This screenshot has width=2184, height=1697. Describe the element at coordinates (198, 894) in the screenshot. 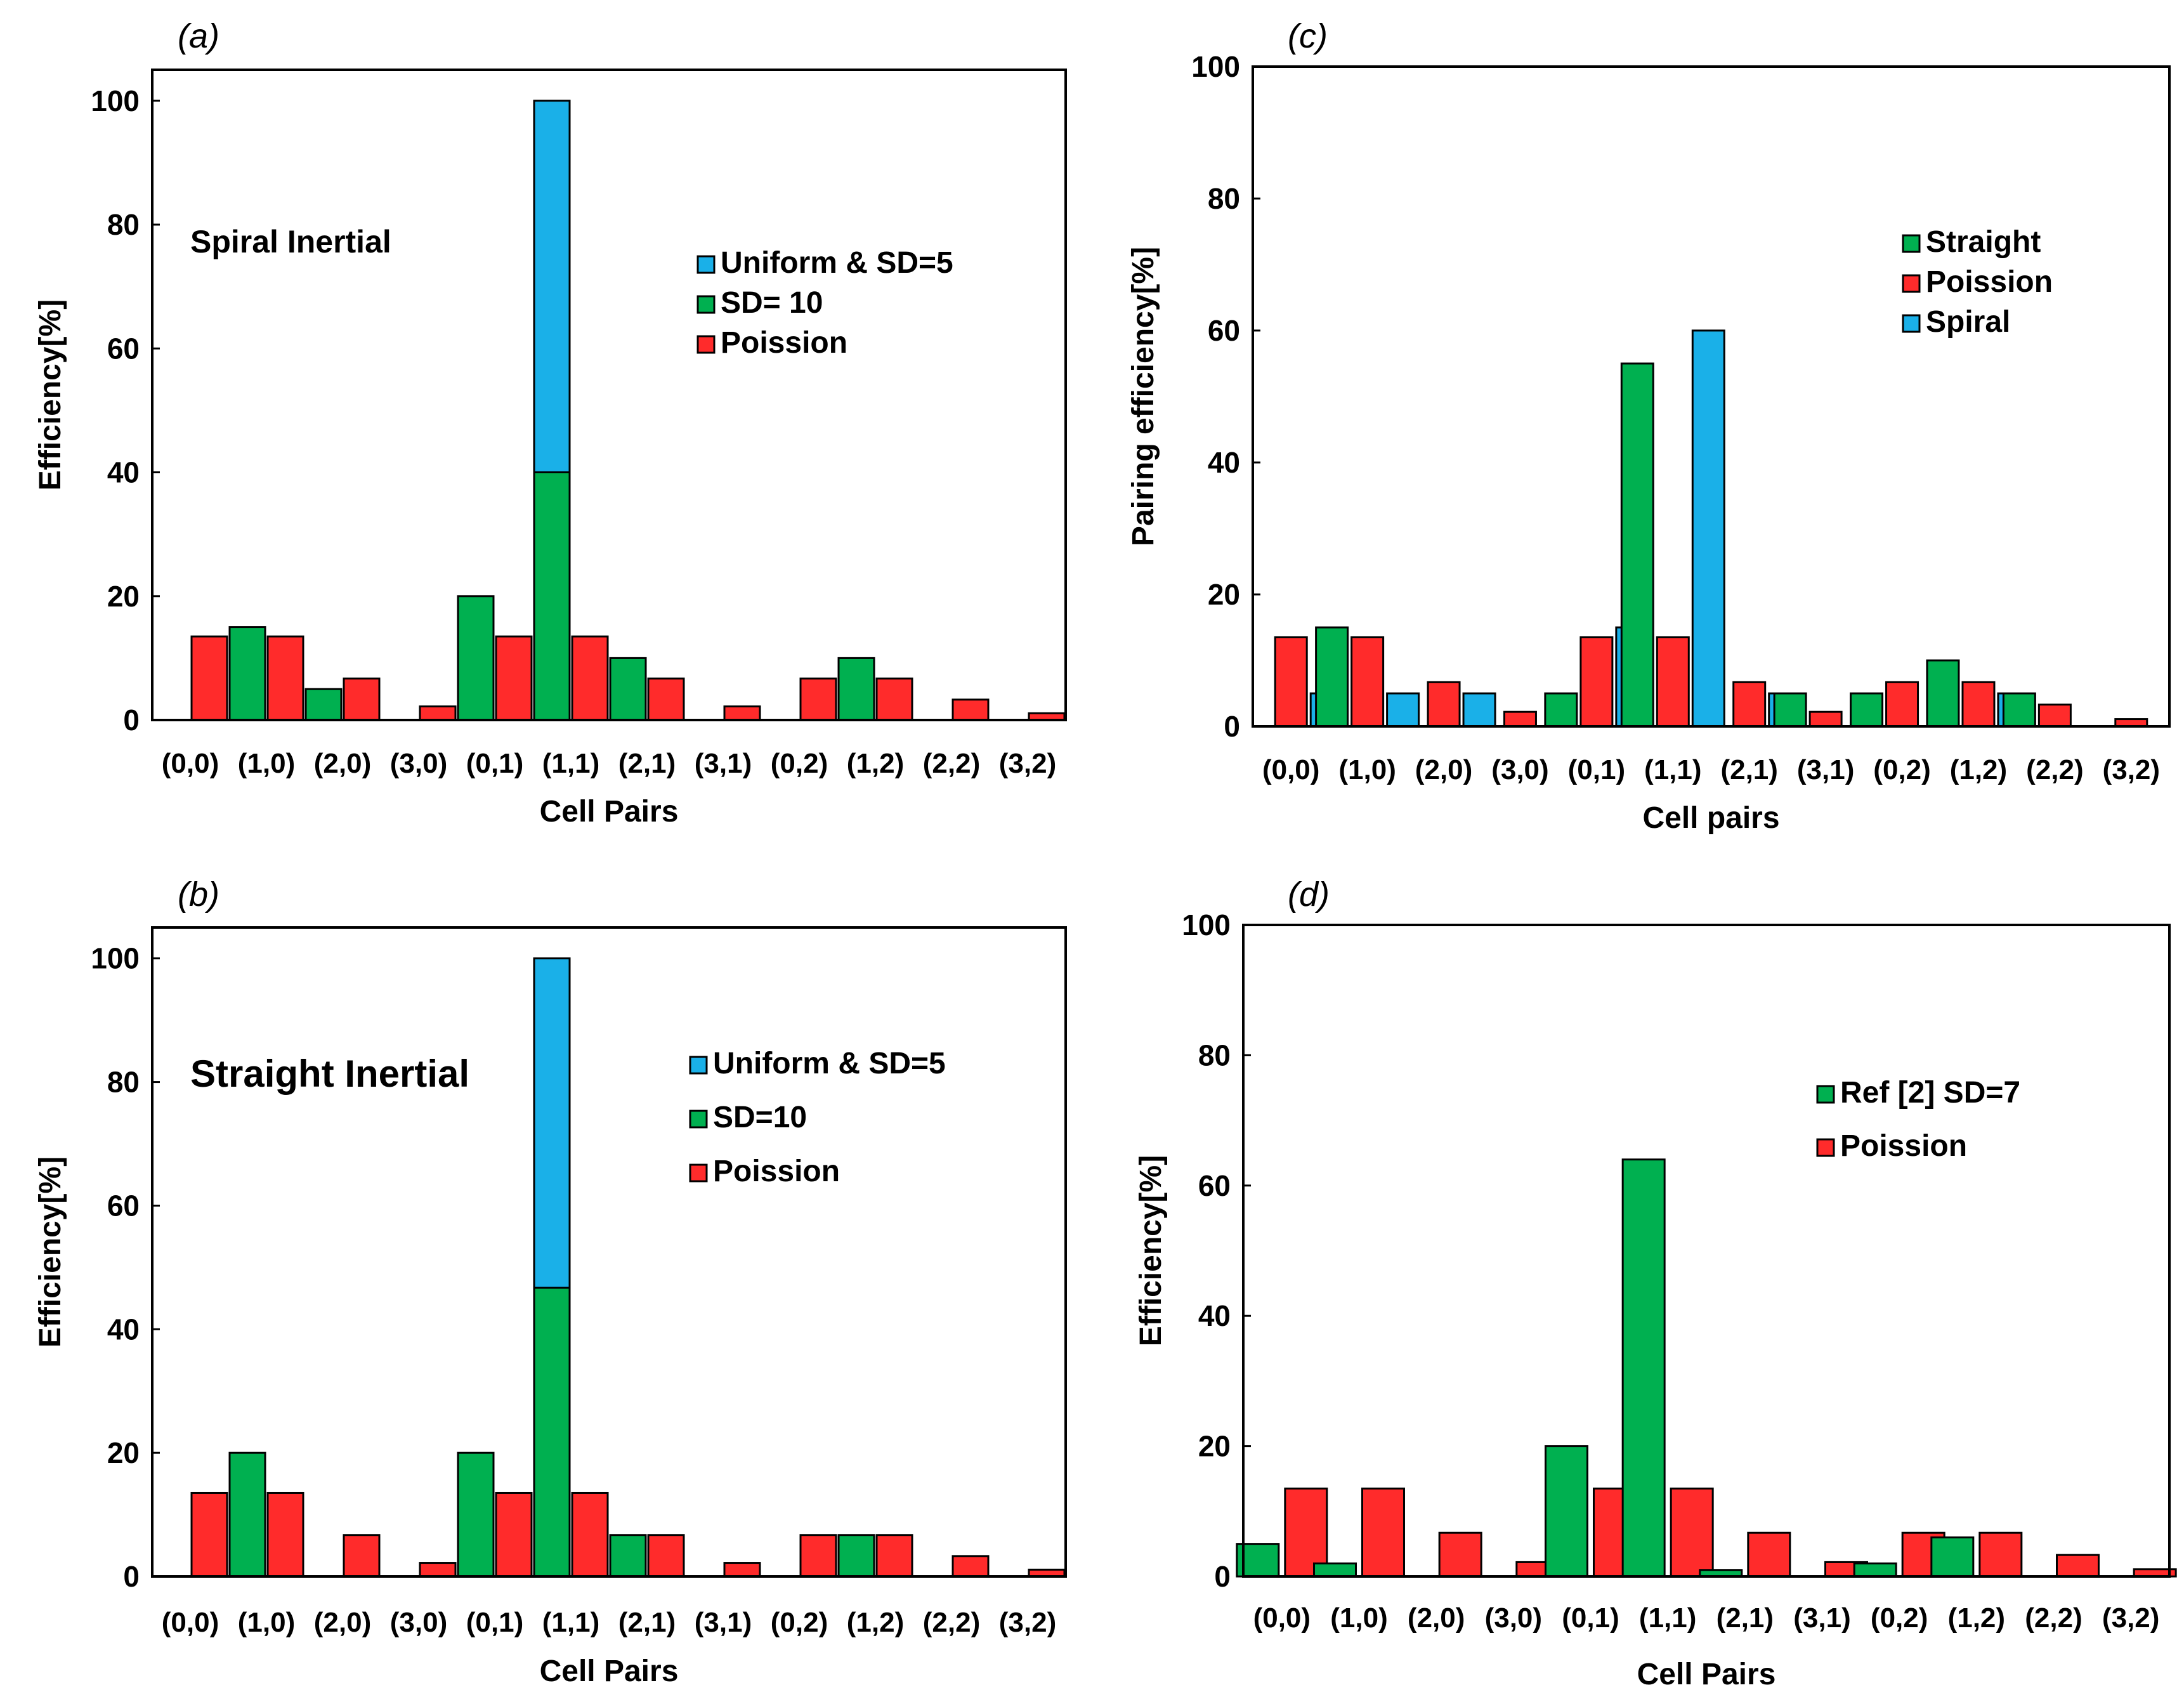

I see `panel-label: (b)` at that location.